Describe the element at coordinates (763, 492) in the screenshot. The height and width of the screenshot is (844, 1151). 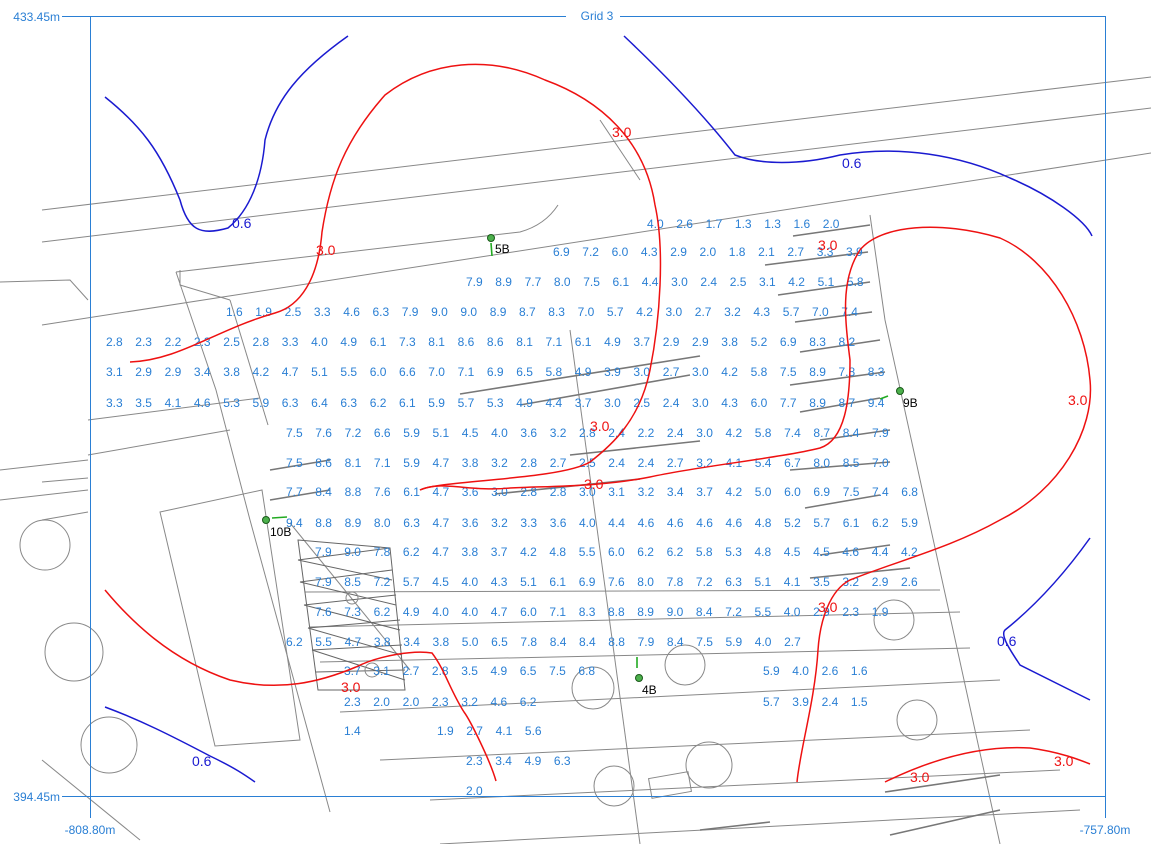
I see `illuminance-value: 5.0` at that location.